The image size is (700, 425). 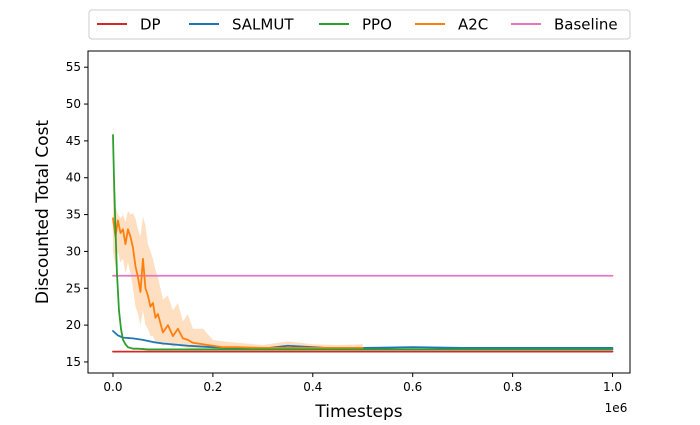 I want to click on y-tick-label: 45, so click(x=73, y=141).